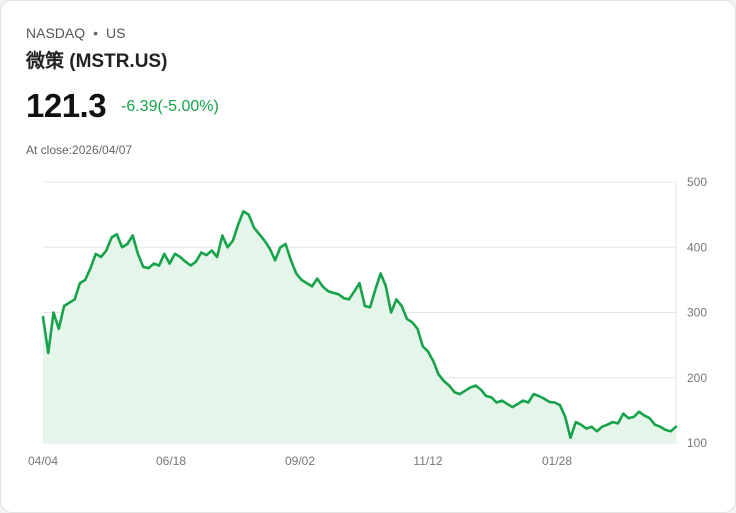 This screenshot has width=736, height=513. I want to click on y-tick-label: 300, so click(697, 313).